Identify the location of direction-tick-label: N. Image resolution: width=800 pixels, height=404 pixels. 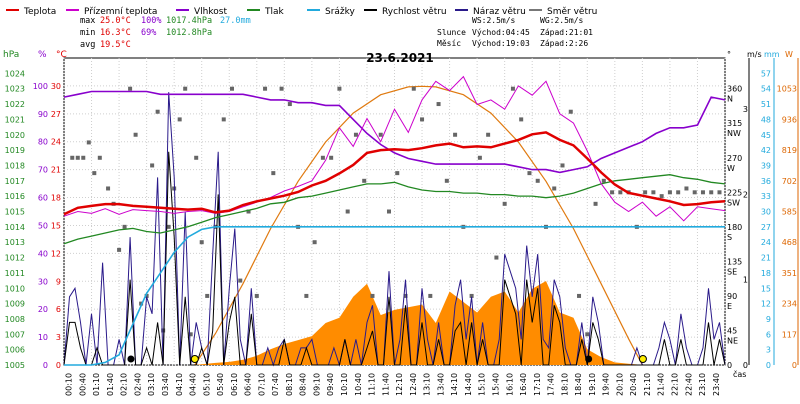
(730, 99).